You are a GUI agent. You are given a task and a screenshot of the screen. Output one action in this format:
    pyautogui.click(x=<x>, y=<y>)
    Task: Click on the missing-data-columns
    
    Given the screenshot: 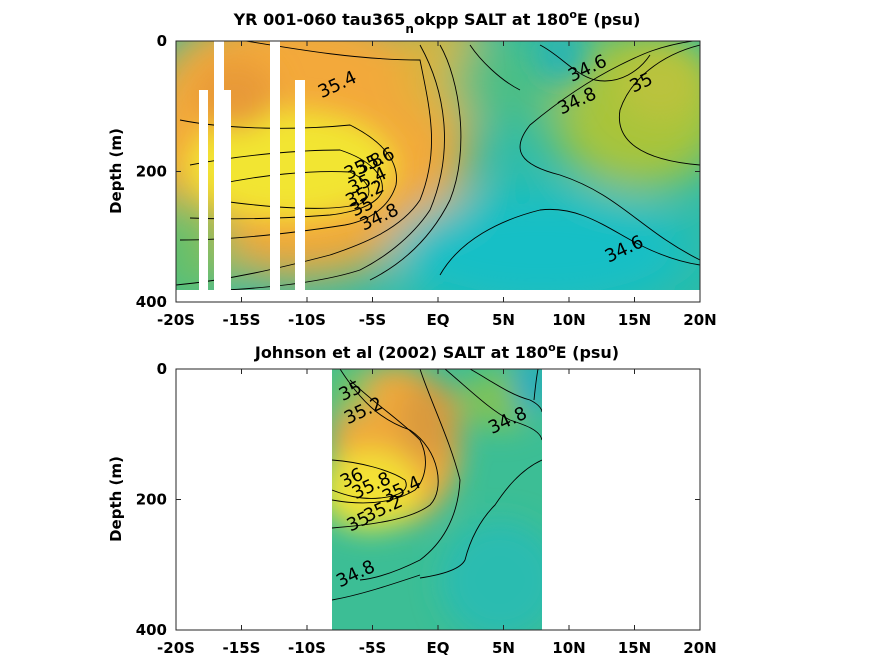 What is the action you would take?
    pyautogui.click(x=252, y=168)
    